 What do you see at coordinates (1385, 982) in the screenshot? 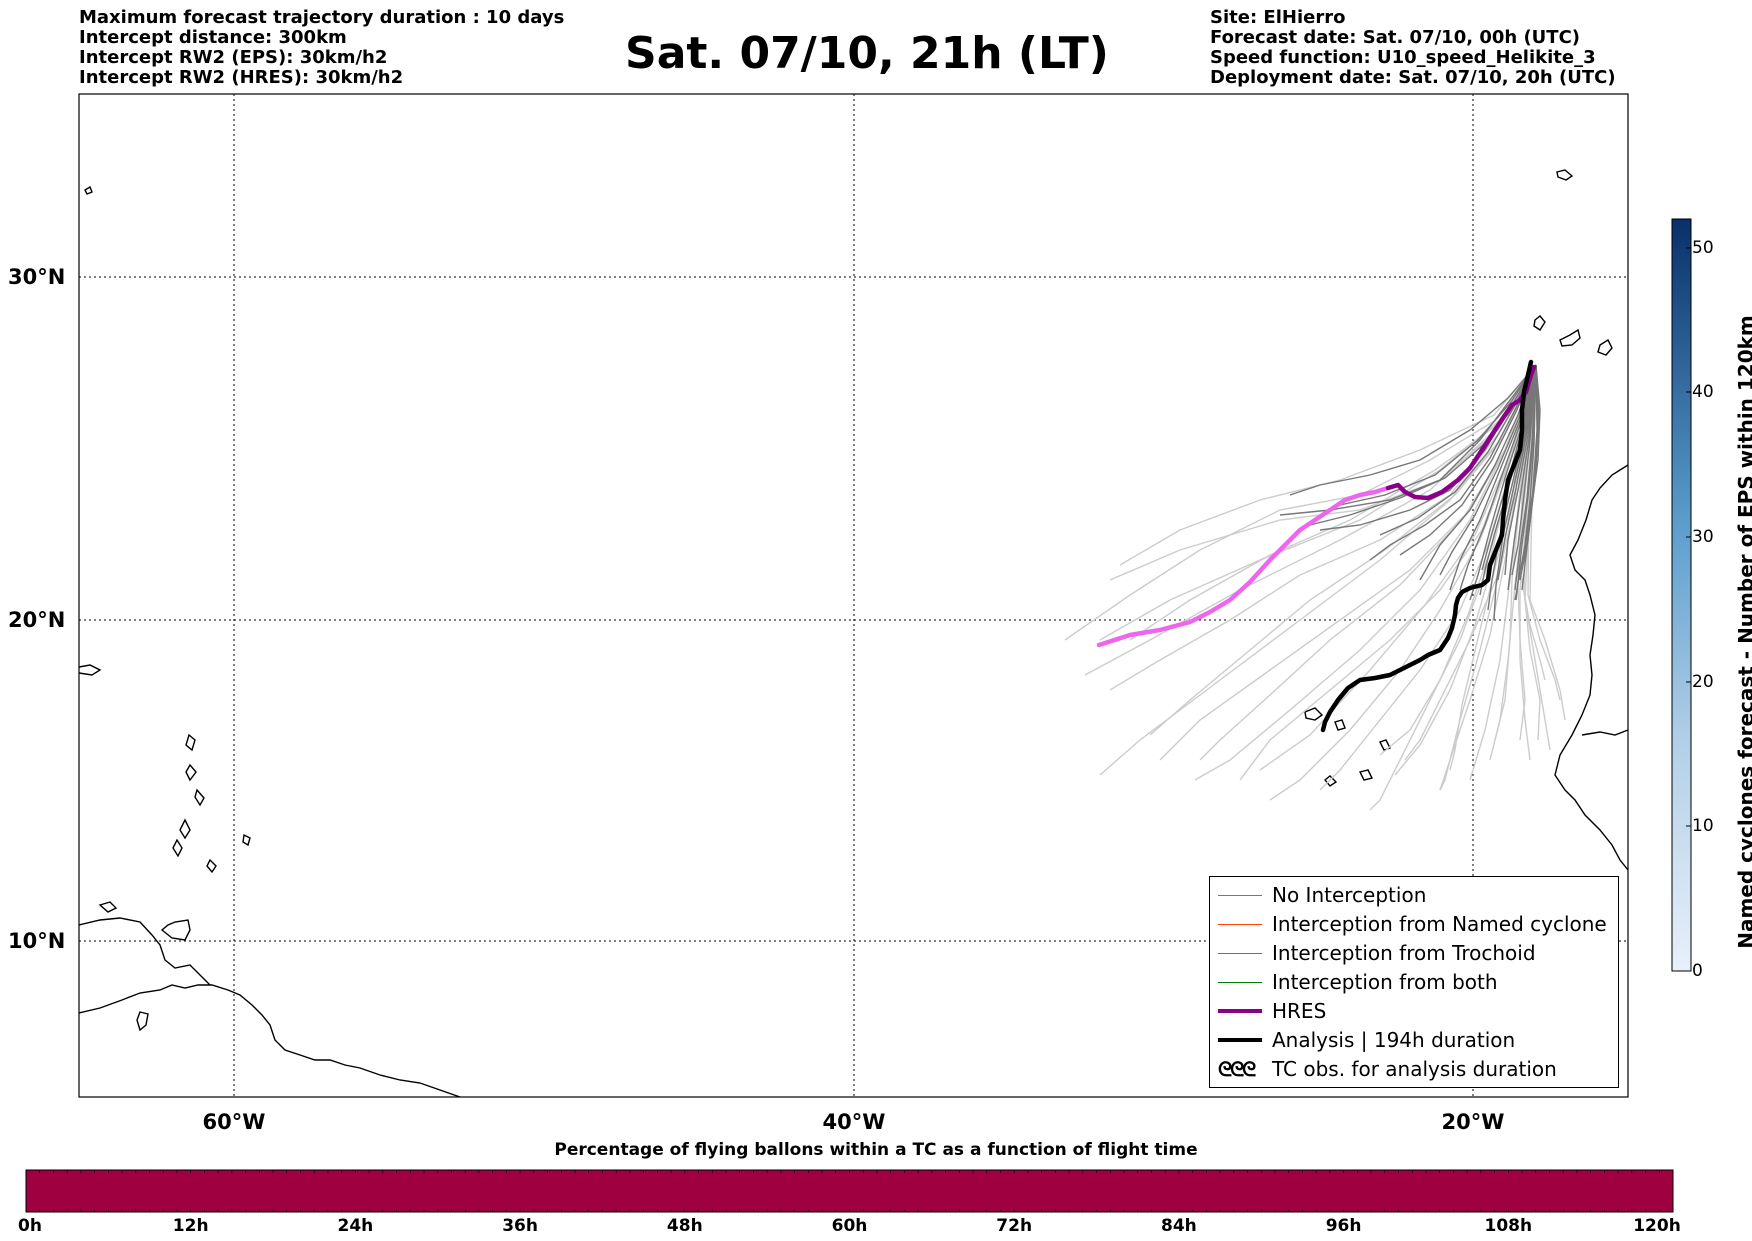
I see `legend-label: Interception from both` at bounding box center [1385, 982].